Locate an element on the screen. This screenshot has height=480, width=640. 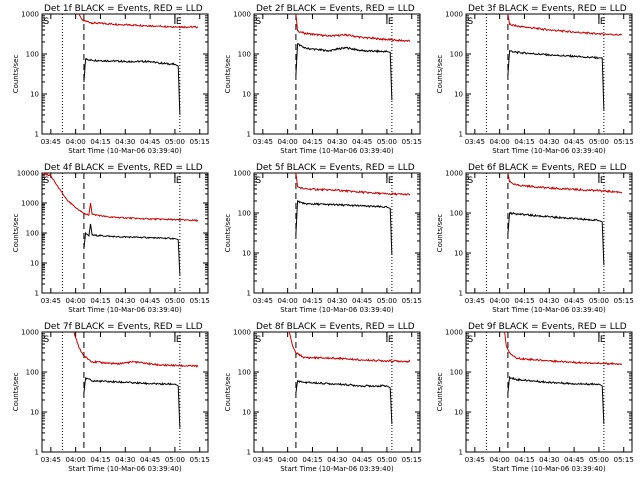
panel-title: Det 2f BLACK = Events, RED = LLD is located at coordinates (335, 9).